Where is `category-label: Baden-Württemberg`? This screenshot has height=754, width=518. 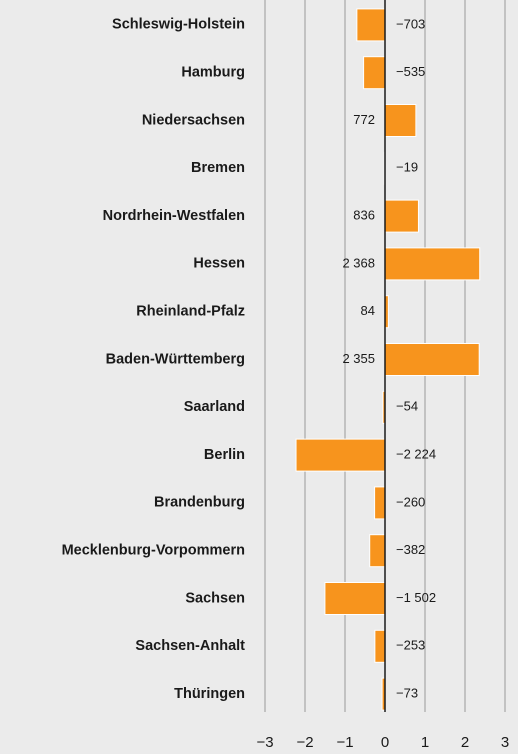 category-label: Baden-Württemberg is located at coordinates (175, 359).